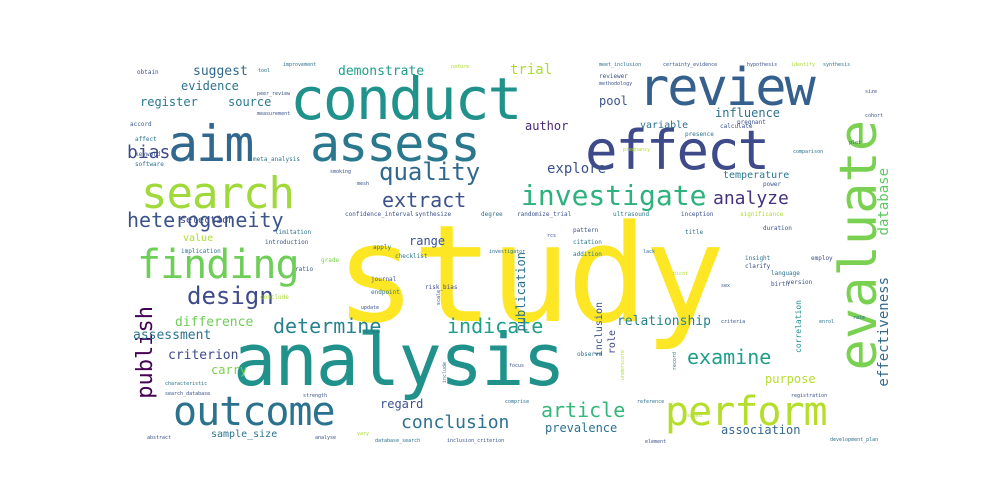 The height and width of the screenshot is (500, 1000). What do you see at coordinates (198, 238) in the screenshot?
I see `cloud-word: value` at bounding box center [198, 238].